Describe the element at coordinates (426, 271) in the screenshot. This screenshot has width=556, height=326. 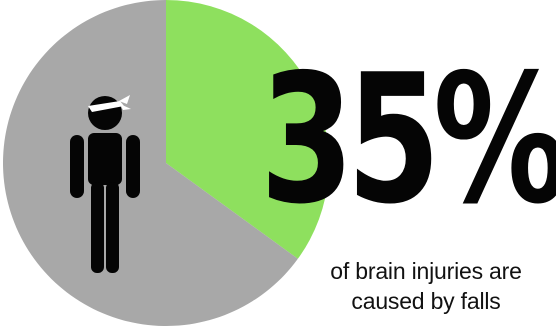
I see `caption-line-1: of brain injuries are` at that location.